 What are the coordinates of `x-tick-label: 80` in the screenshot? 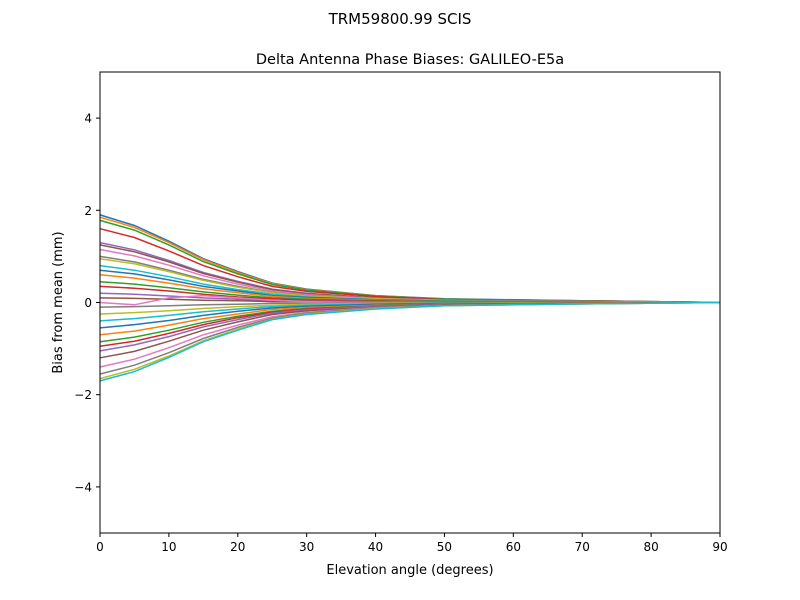 It's located at (650, 547).